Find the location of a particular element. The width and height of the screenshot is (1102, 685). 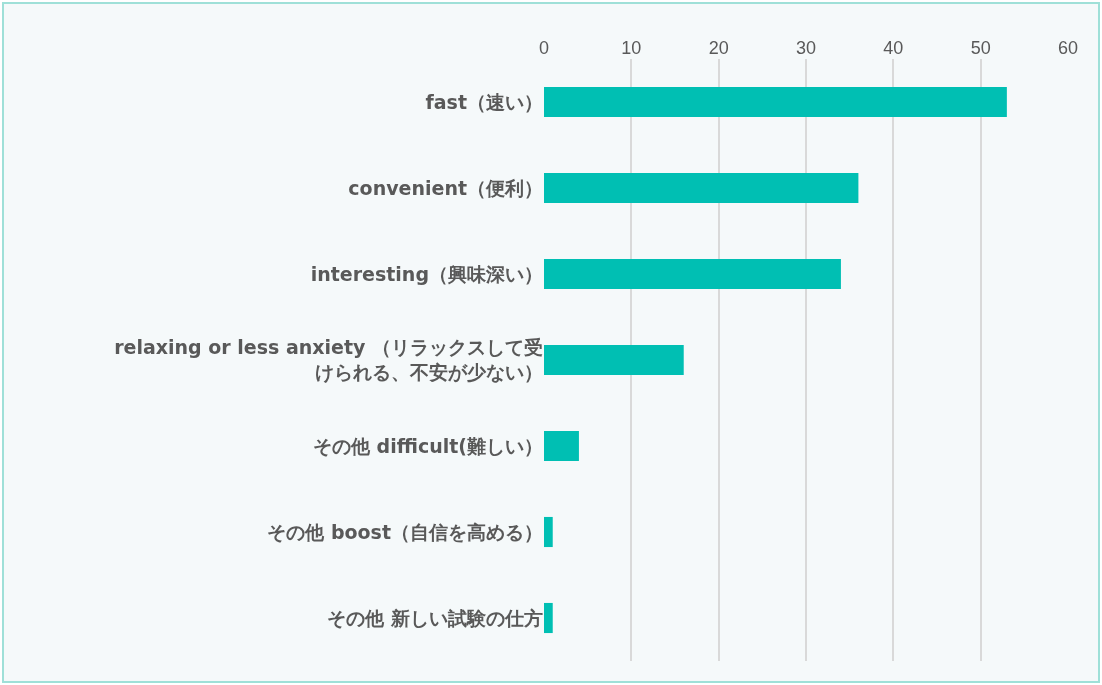

x-tick-label: 10 is located at coordinates (631, 48).